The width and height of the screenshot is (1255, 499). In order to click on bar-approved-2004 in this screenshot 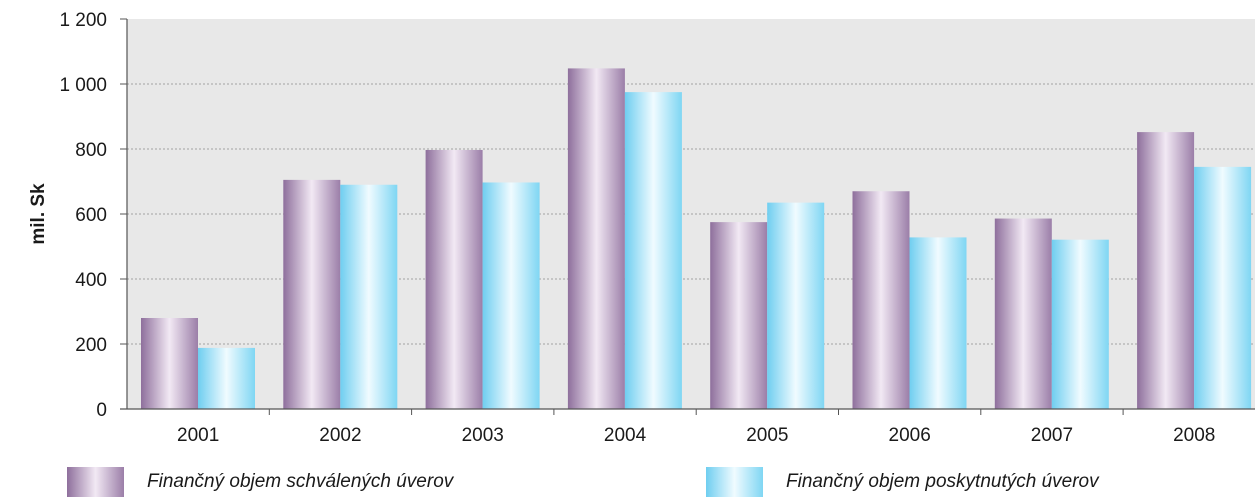, I will do `click(596, 239)`.